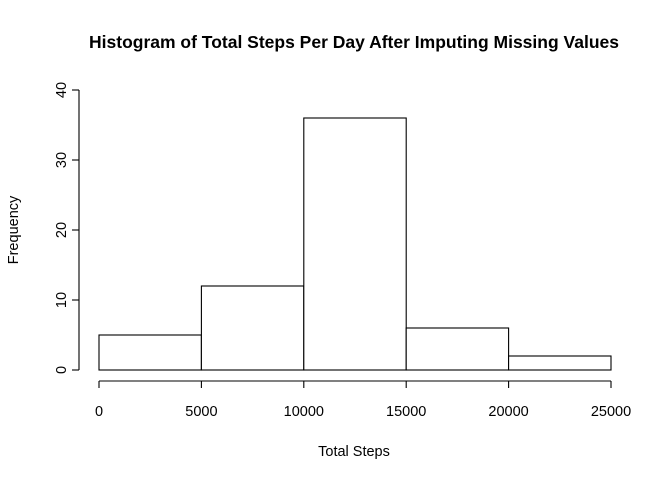 This screenshot has width=672, height=480. Describe the element at coordinates (354, 452) in the screenshot. I see `x-axis-label: Total Steps` at that location.